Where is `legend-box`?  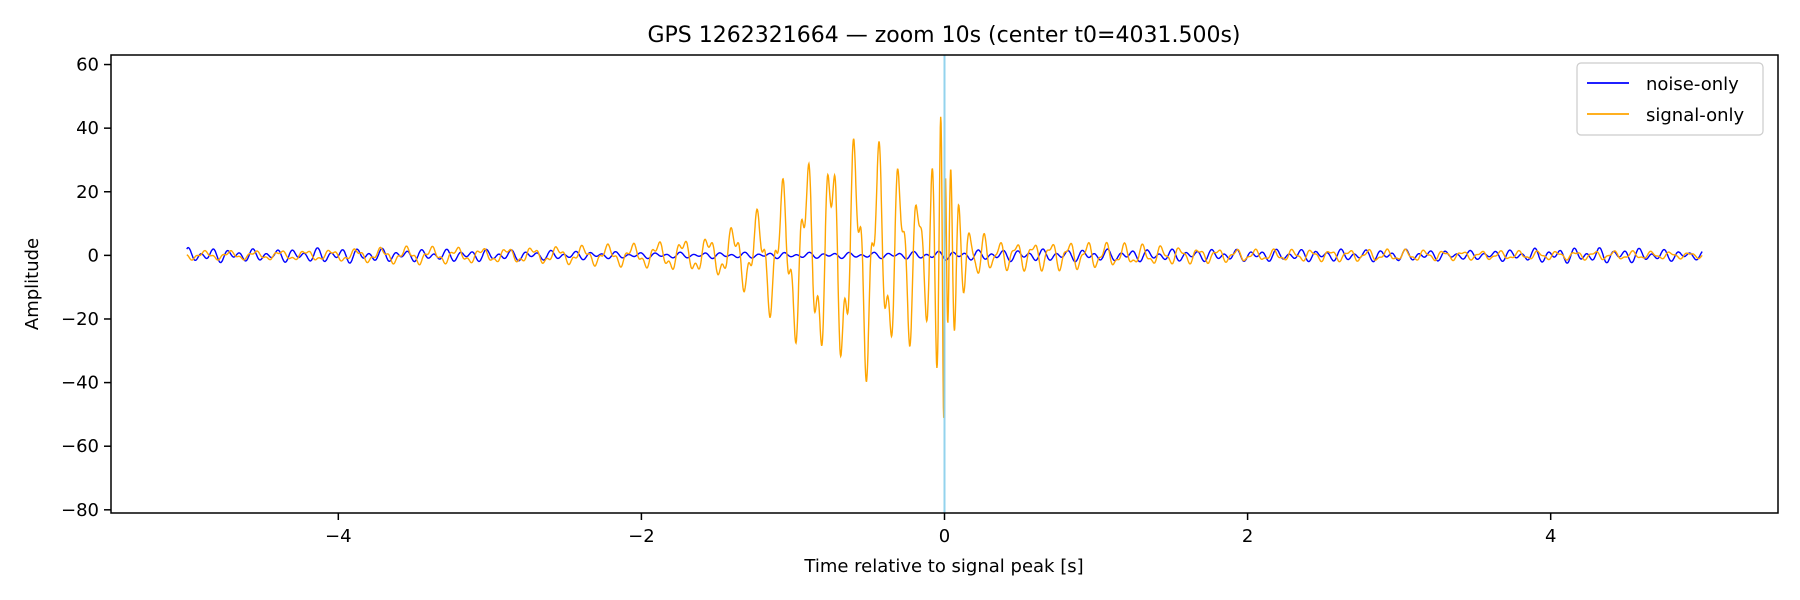 legend-box is located at coordinates (1670, 99).